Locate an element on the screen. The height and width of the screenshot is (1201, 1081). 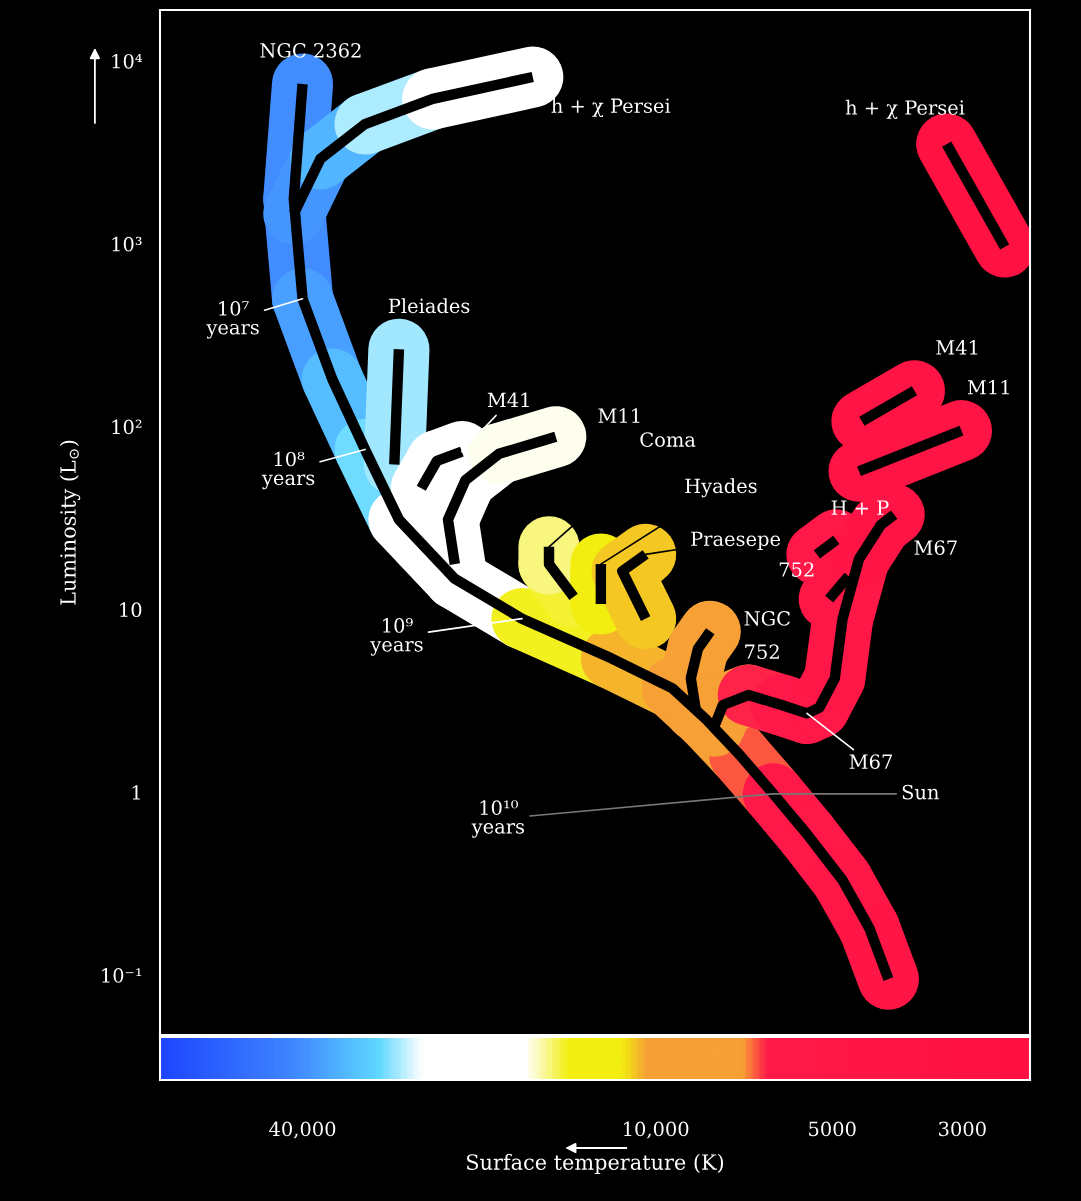
annotation: NGC is located at coordinates (767, 618).